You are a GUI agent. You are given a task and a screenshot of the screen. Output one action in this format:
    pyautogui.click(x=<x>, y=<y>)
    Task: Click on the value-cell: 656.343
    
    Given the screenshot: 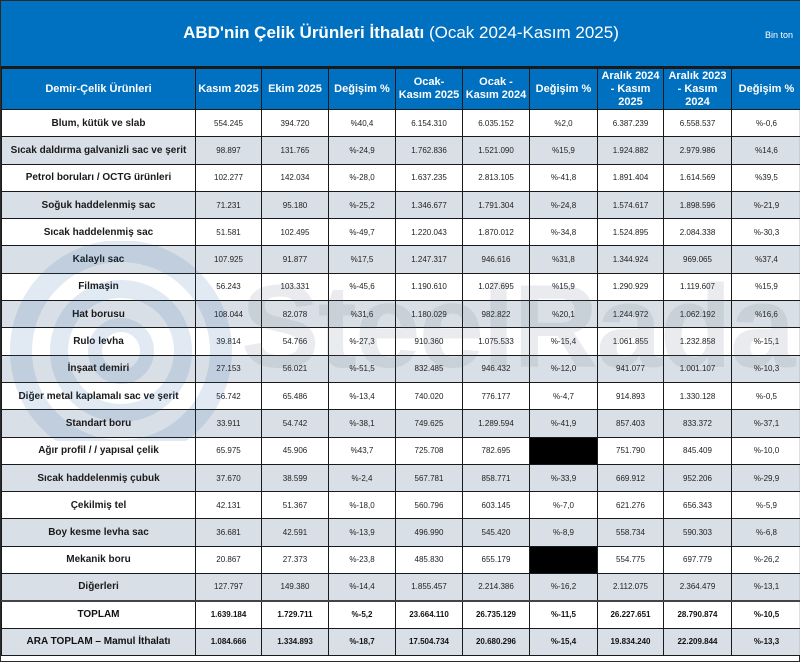 What is the action you would take?
    pyautogui.click(x=697, y=505)
    